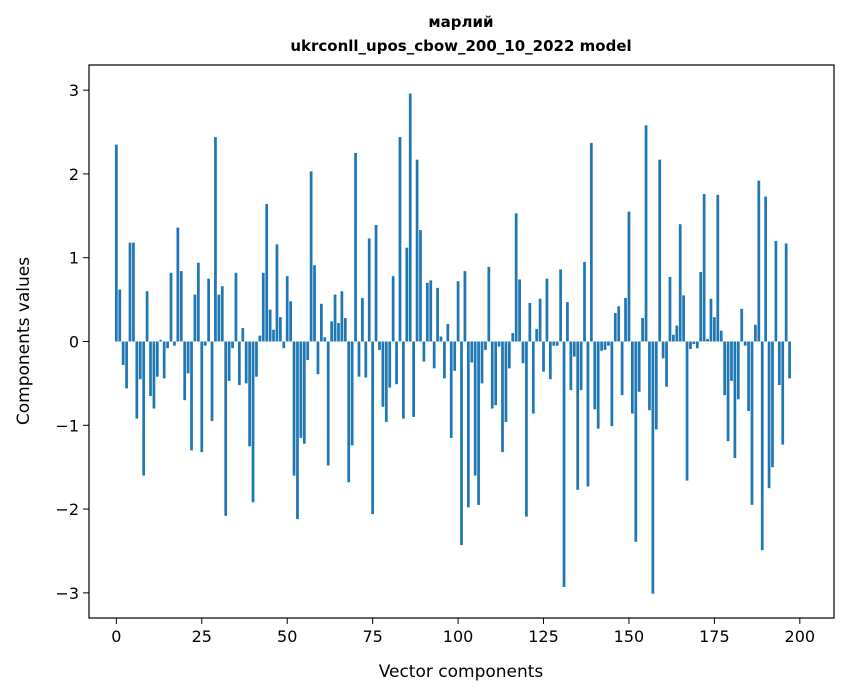 Image resolution: width=847 pixels, height=696 pixels. What do you see at coordinates (714, 636) in the screenshot?
I see `x-tick-label: 175` at bounding box center [714, 636].